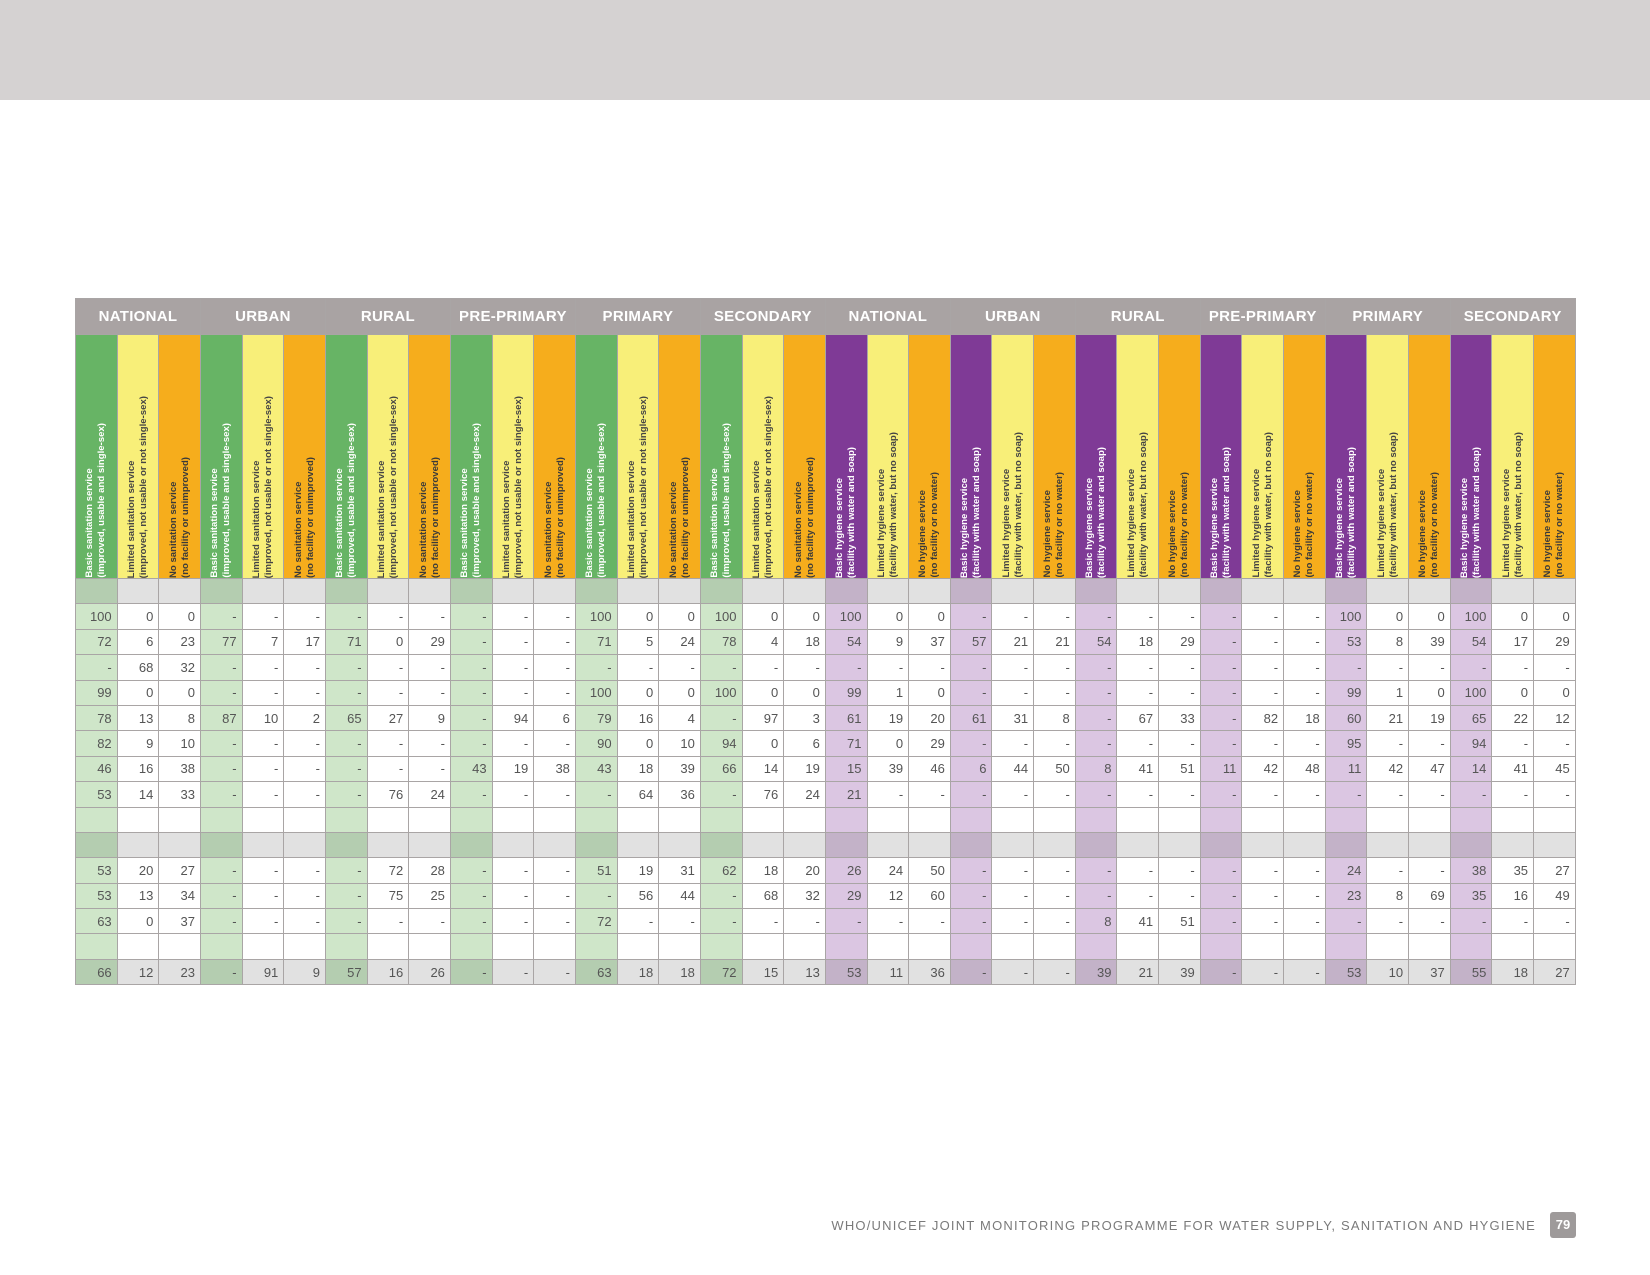 This screenshot has width=1650, height=1275. Describe the element at coordinates (179, 921) in the screenshot. I see `table-cell: 37` at that location.